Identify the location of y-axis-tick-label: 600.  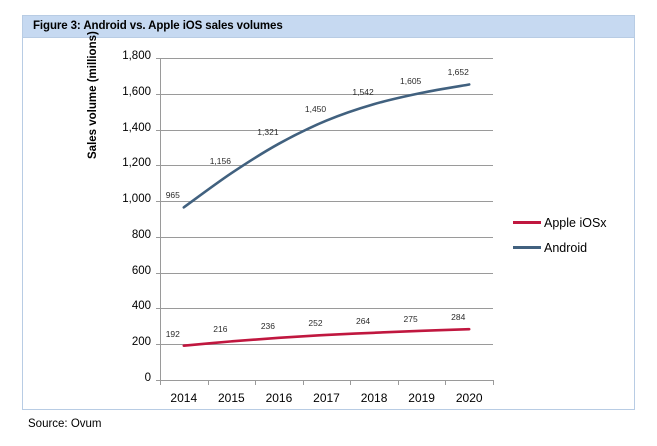
(141, 270).